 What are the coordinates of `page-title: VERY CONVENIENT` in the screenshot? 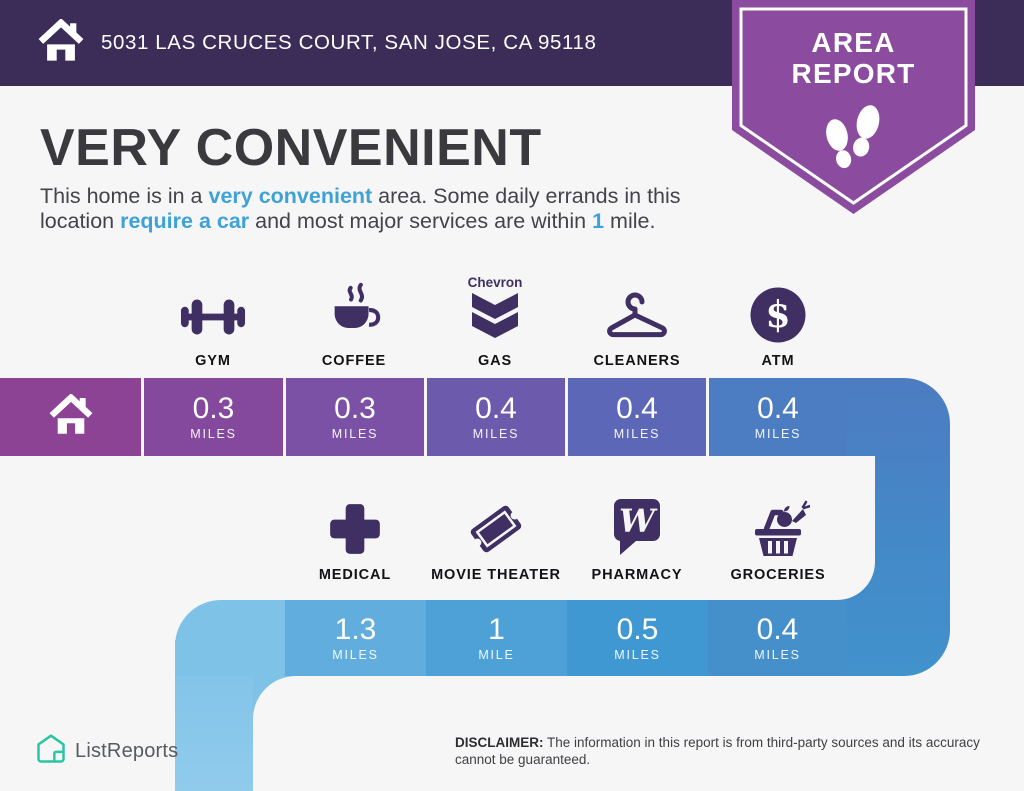 It's located at (291, 148).